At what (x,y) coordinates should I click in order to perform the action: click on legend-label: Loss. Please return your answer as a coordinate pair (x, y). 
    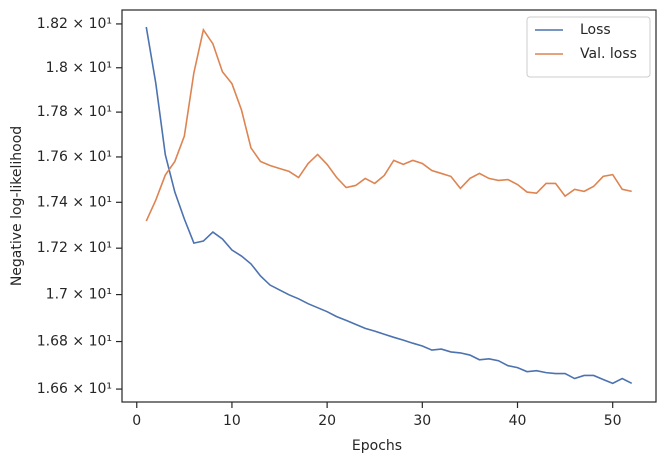
    Looking at the image, I should click on (595, 30).